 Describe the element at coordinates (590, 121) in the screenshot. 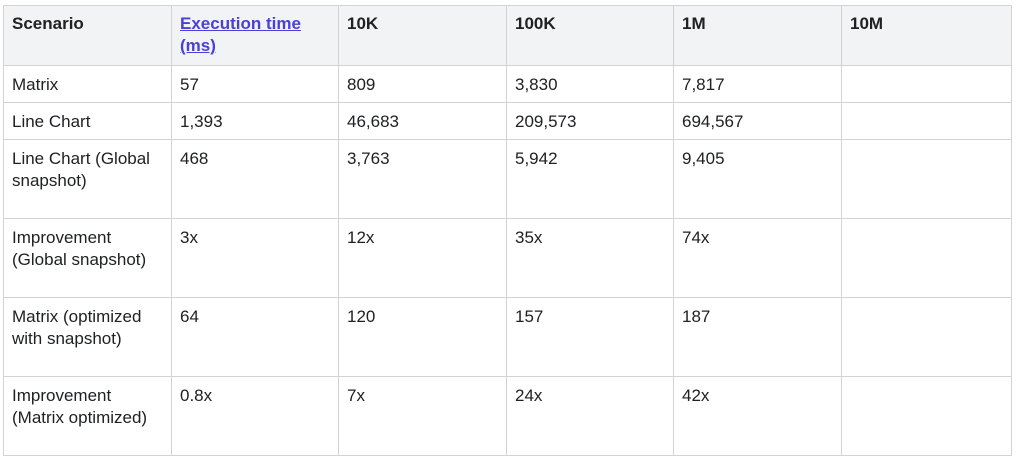

I see `table-cell: 209,573` at that location.